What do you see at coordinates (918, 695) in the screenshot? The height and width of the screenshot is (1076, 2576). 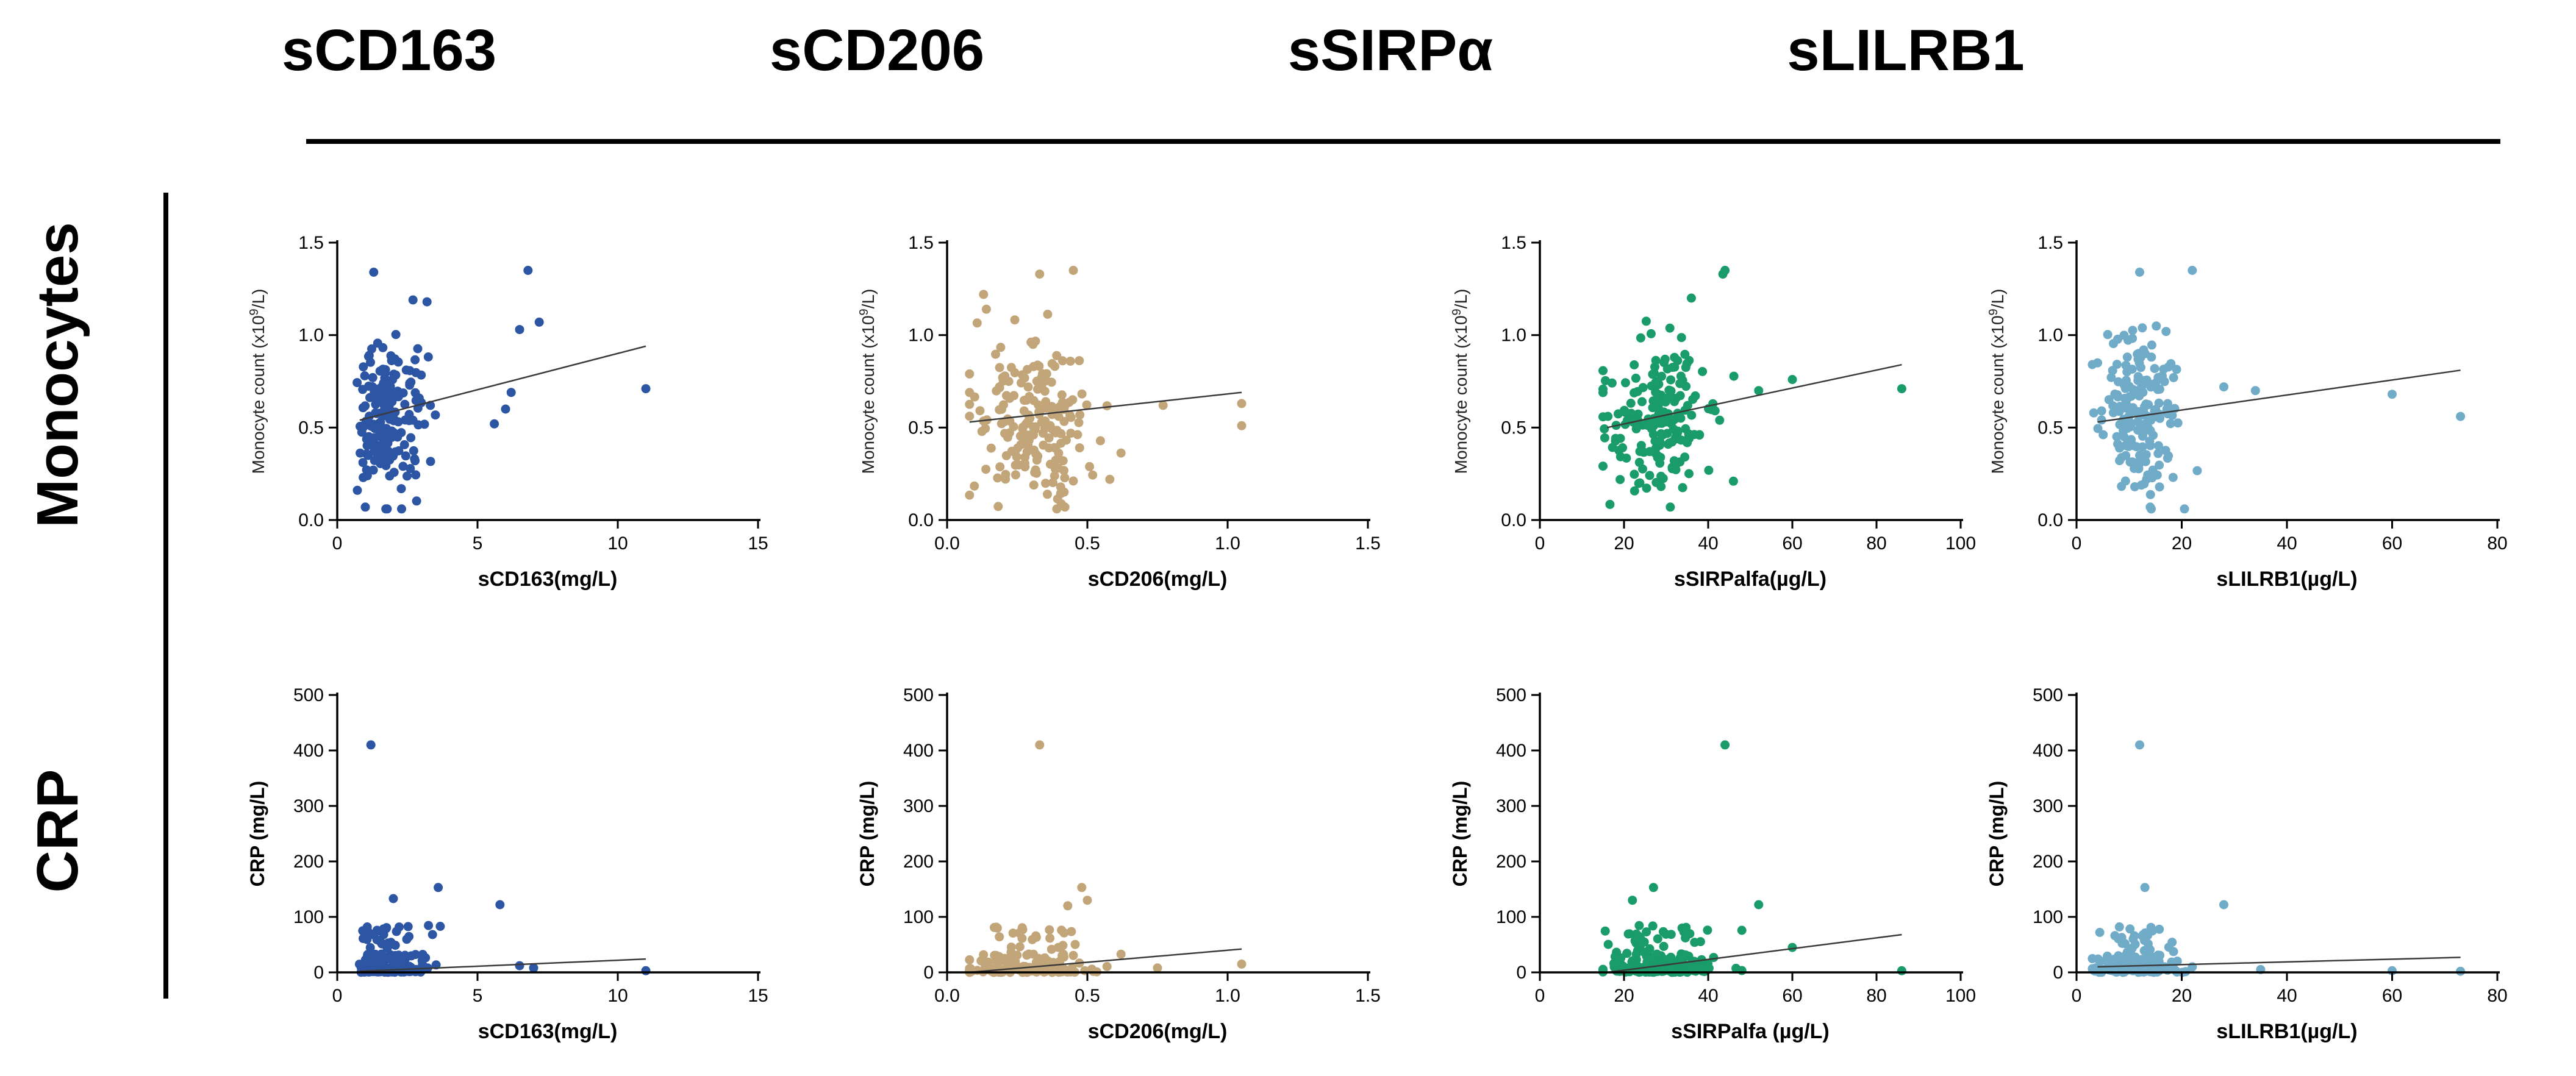 I see `y-tick-label: 500` at bounding box center [918, 695].